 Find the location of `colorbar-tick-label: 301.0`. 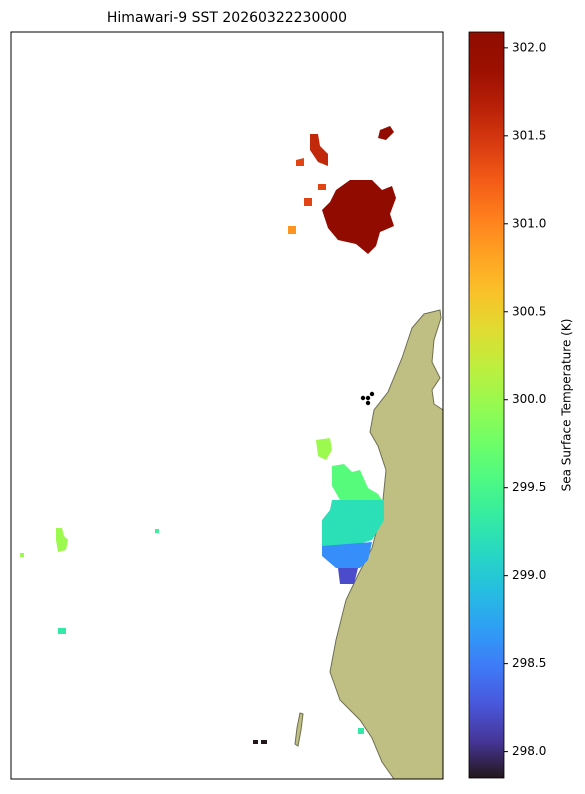

colorbar-tick-label: 301.0 is located at coordinates (529, 223).